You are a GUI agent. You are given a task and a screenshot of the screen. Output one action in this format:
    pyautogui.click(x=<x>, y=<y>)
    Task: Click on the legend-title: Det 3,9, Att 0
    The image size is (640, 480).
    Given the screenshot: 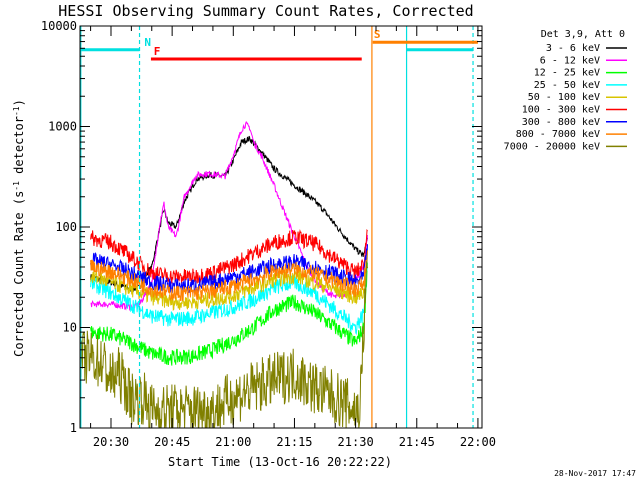 What is the action you would take?
    pyautogui.click(x=583, y=34)
    